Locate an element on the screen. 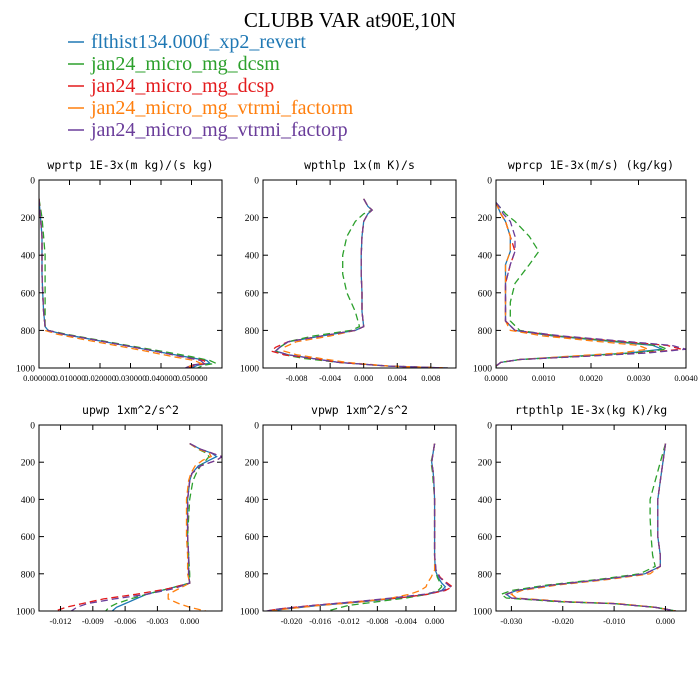  x-tick-label: -0.009 is located at coordinates (93, 621).